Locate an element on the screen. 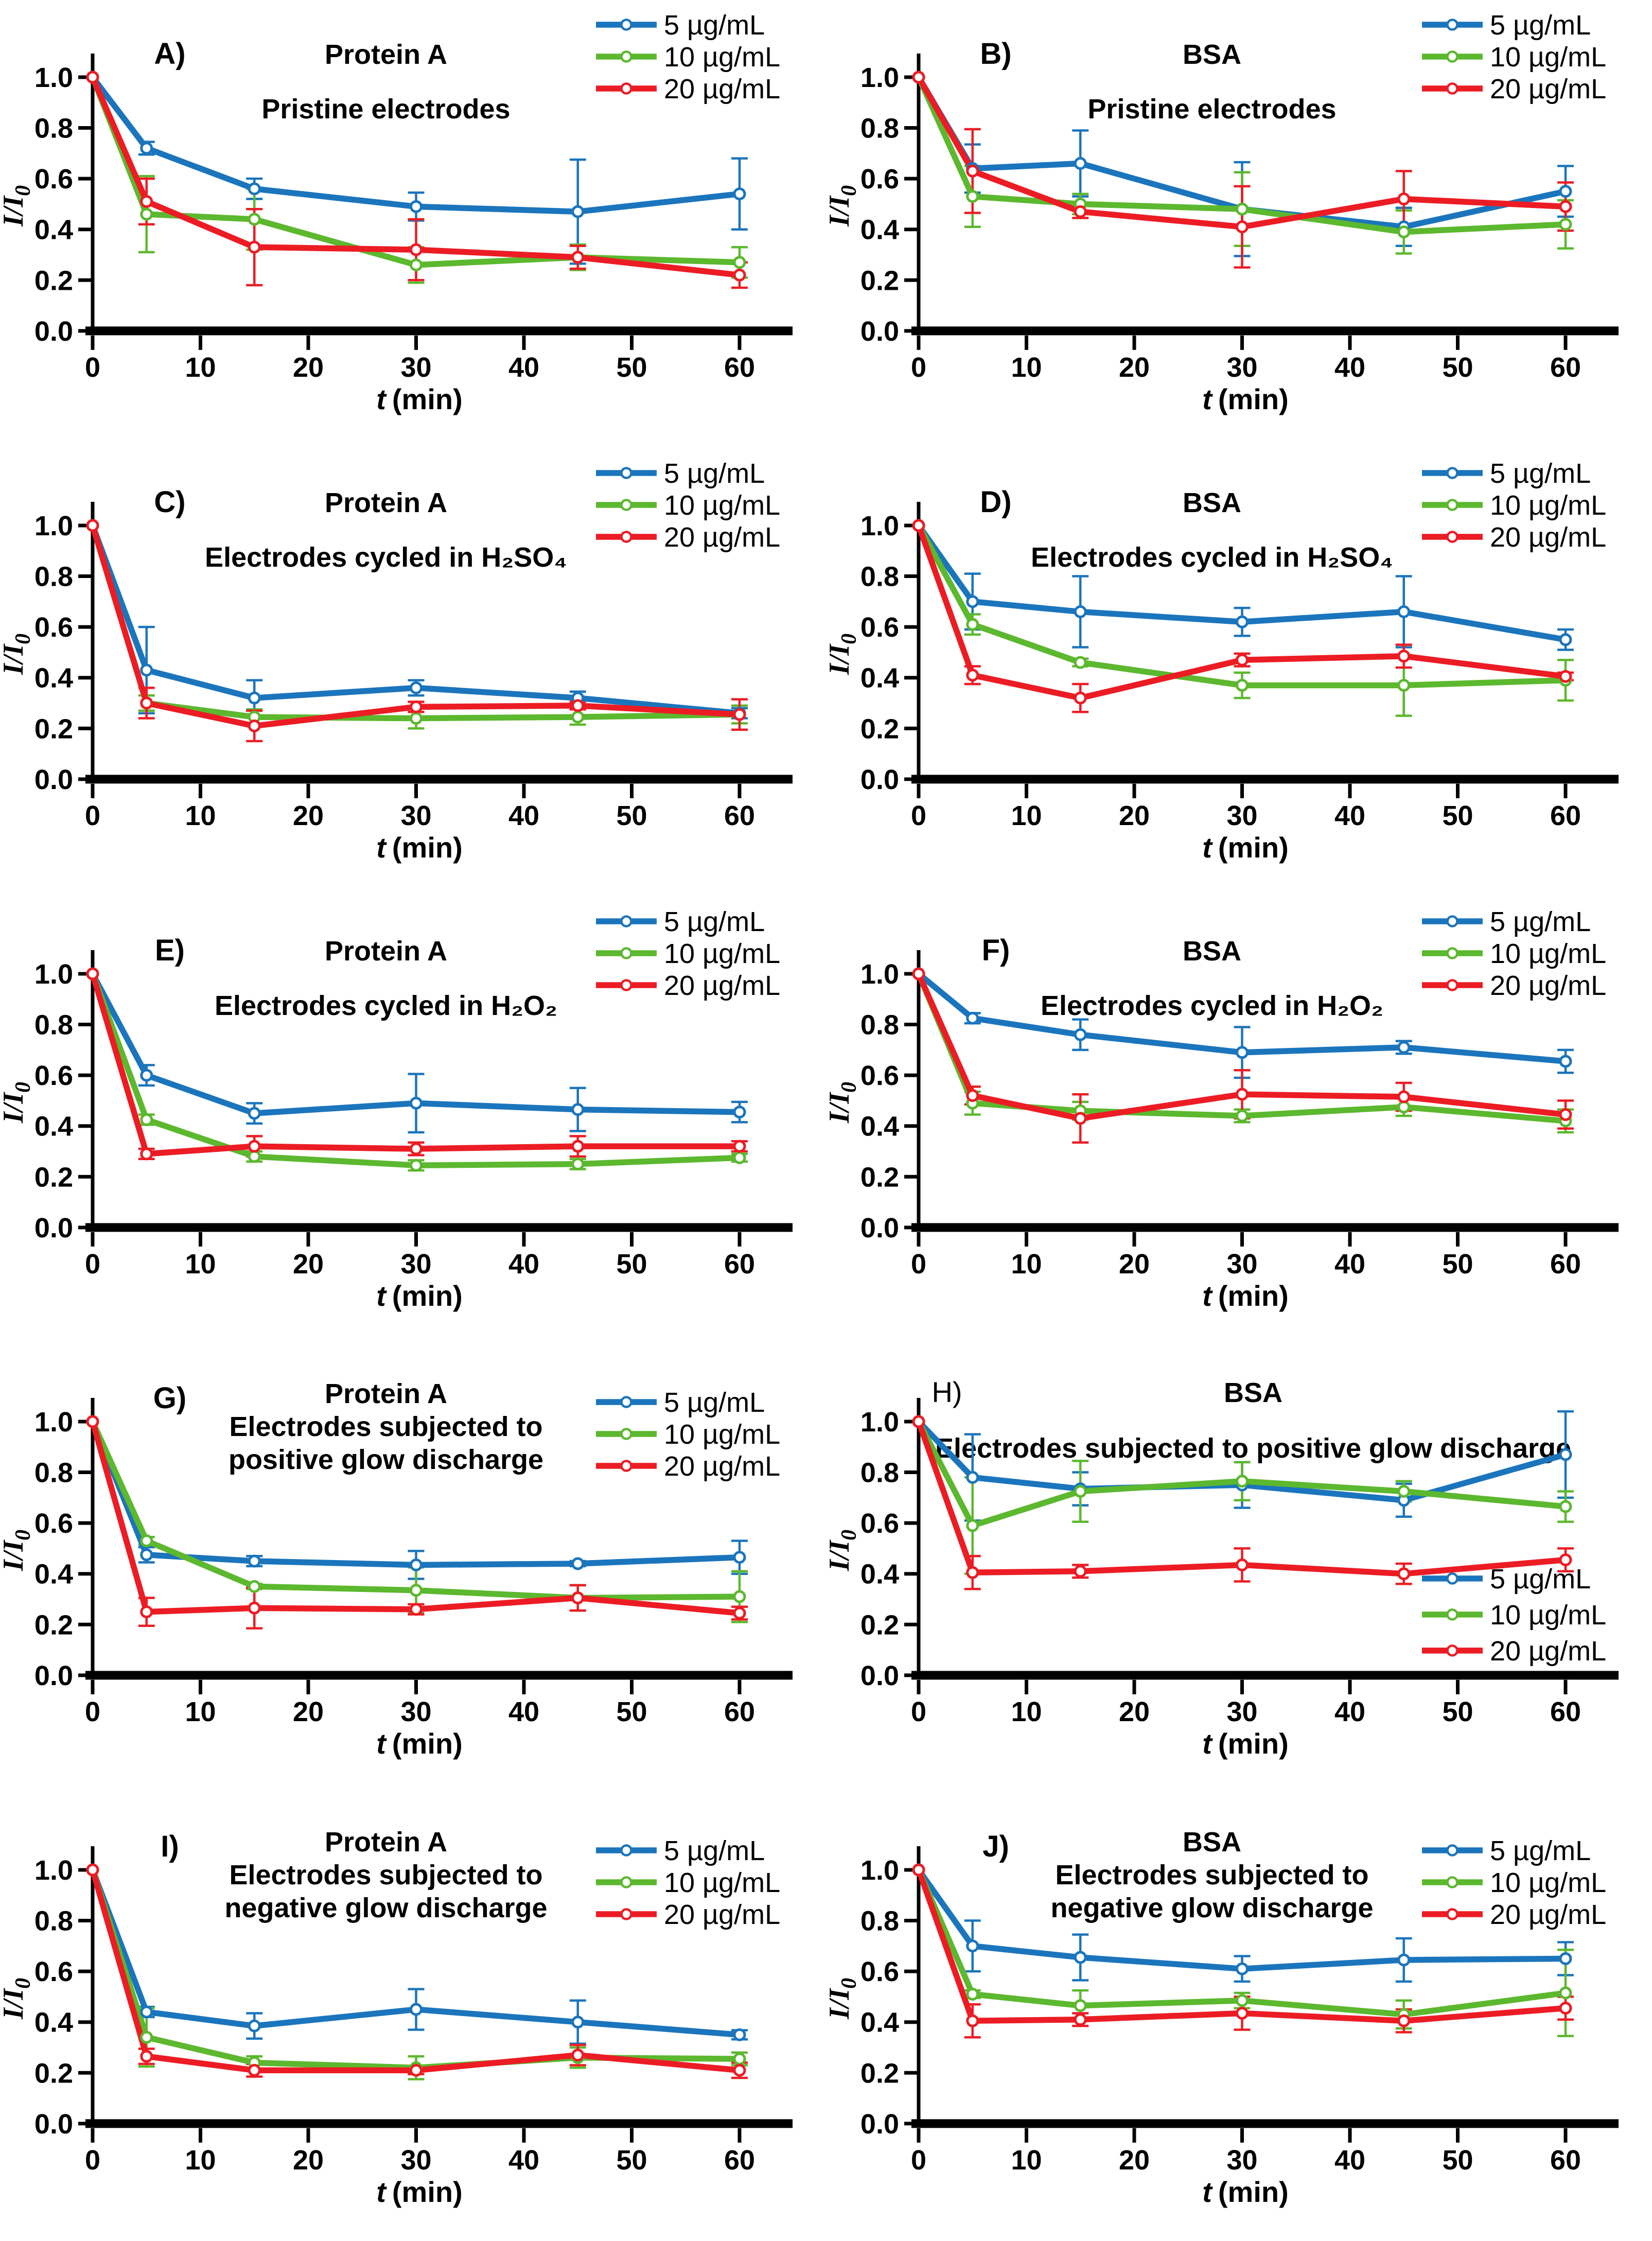 The image size is (1652, 2241). x-tick-label: 60 is located at coordinates (1565, 1263).